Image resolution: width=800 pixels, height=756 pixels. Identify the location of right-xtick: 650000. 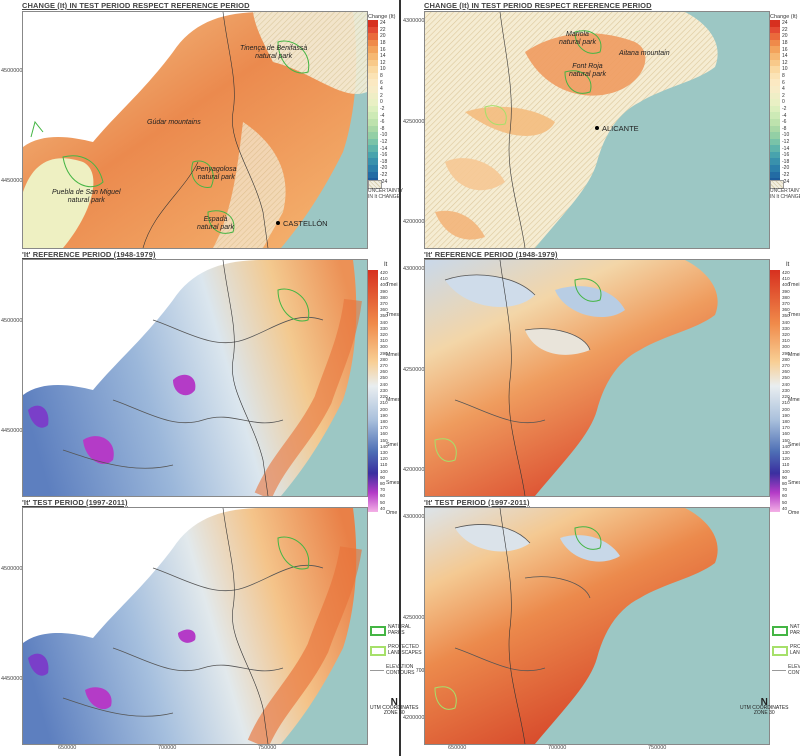
(457, 748).